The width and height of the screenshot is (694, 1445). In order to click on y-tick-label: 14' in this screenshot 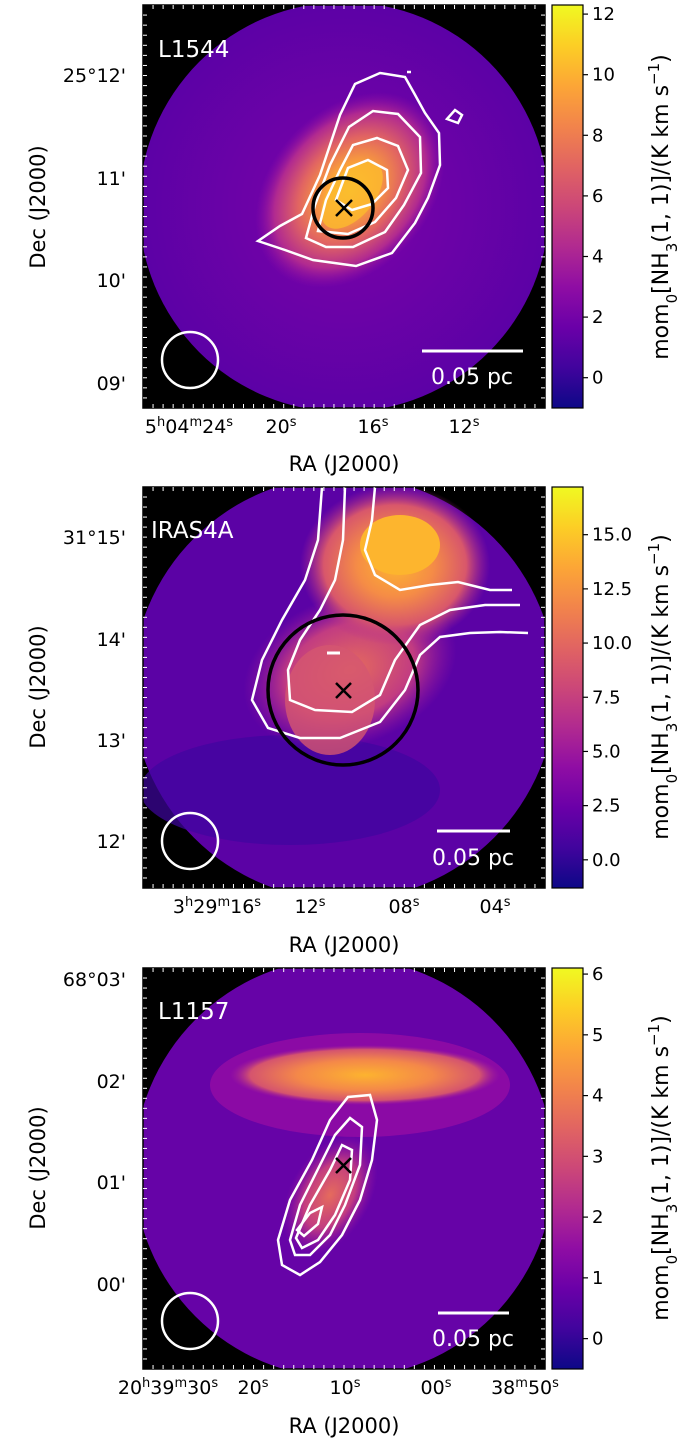, I will do `click(111, 640)`.